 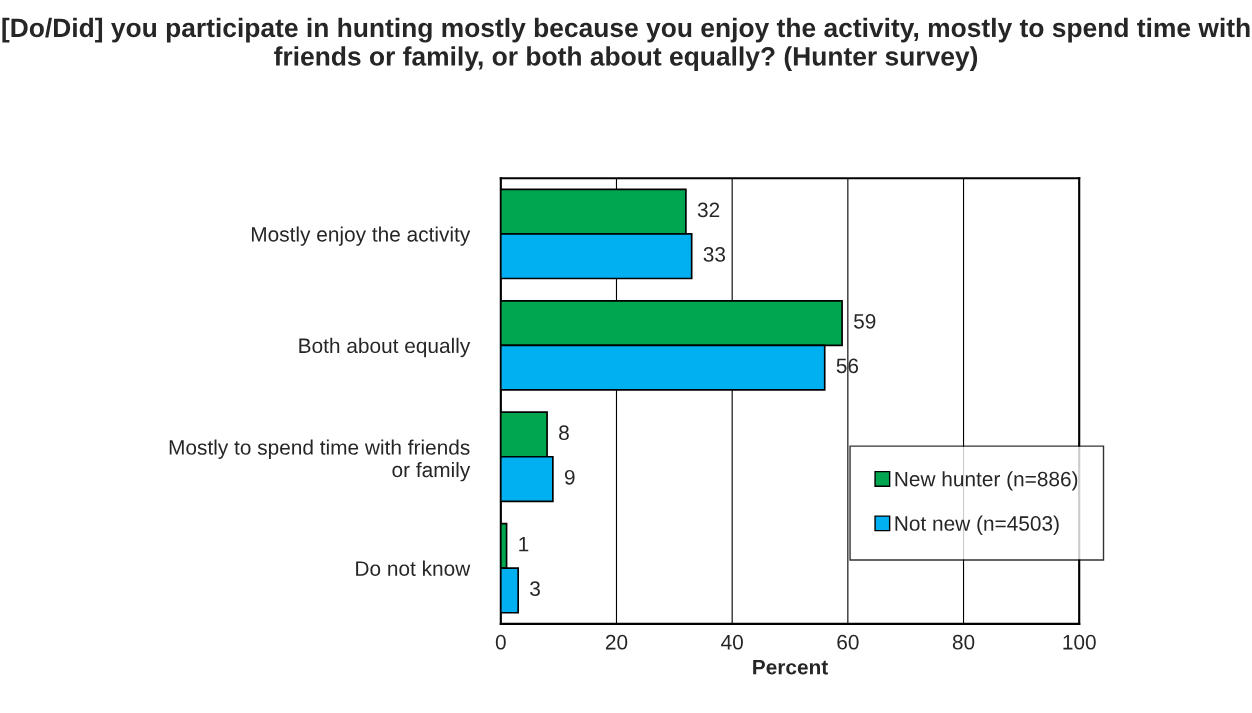 What do you see at coordinates (413, 568) in the screenshot?
I see `y-tick-label: Do not know` at bounding box center [413, 568].